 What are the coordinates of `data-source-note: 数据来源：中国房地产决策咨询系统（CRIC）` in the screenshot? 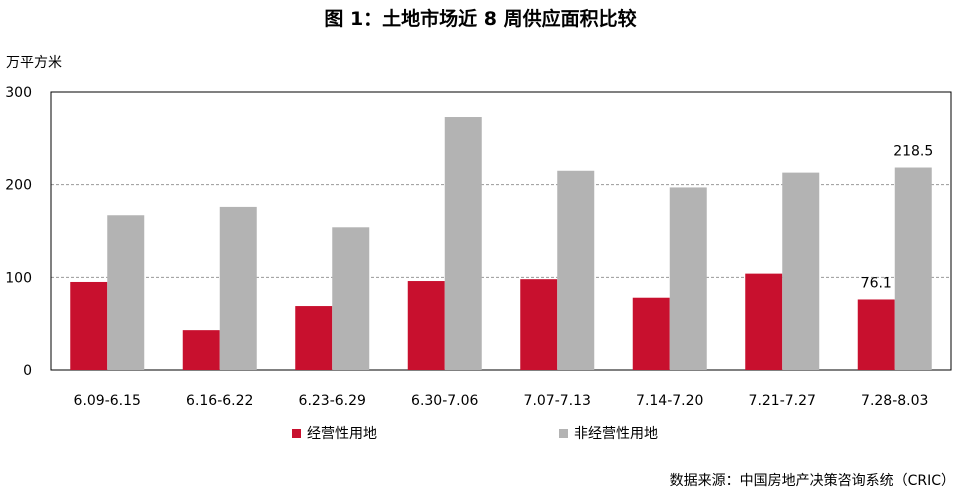 It's located at (812, 481).